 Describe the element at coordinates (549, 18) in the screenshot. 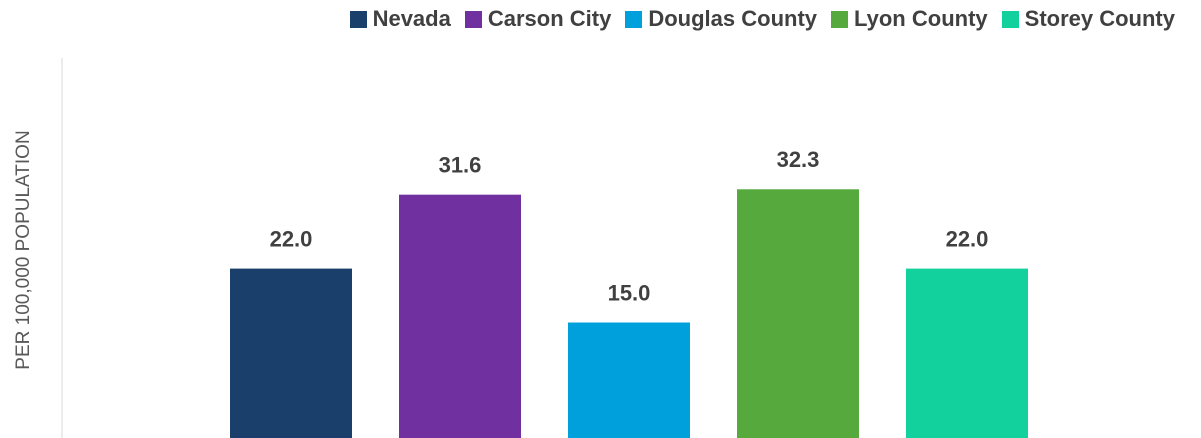

I see `legend-label: Carson City` at that location.